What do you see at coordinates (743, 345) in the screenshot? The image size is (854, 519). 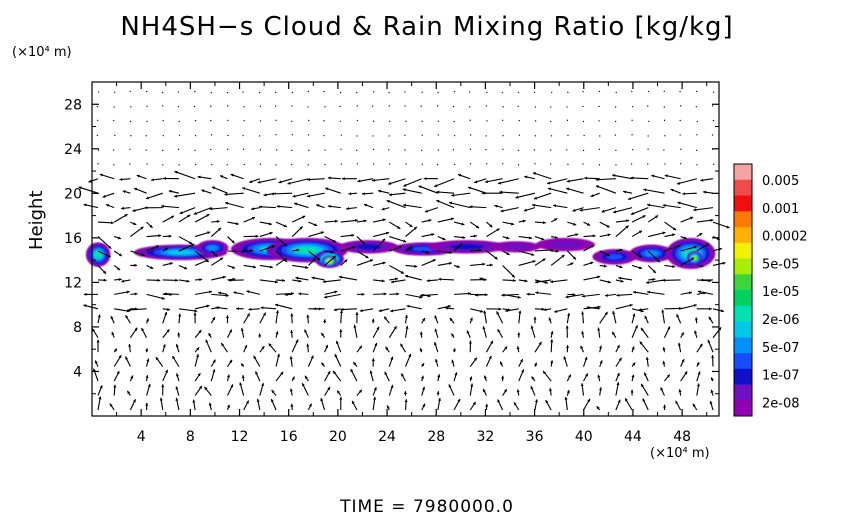 I see `colorbar-swatch` at bounding box center [743, 345].